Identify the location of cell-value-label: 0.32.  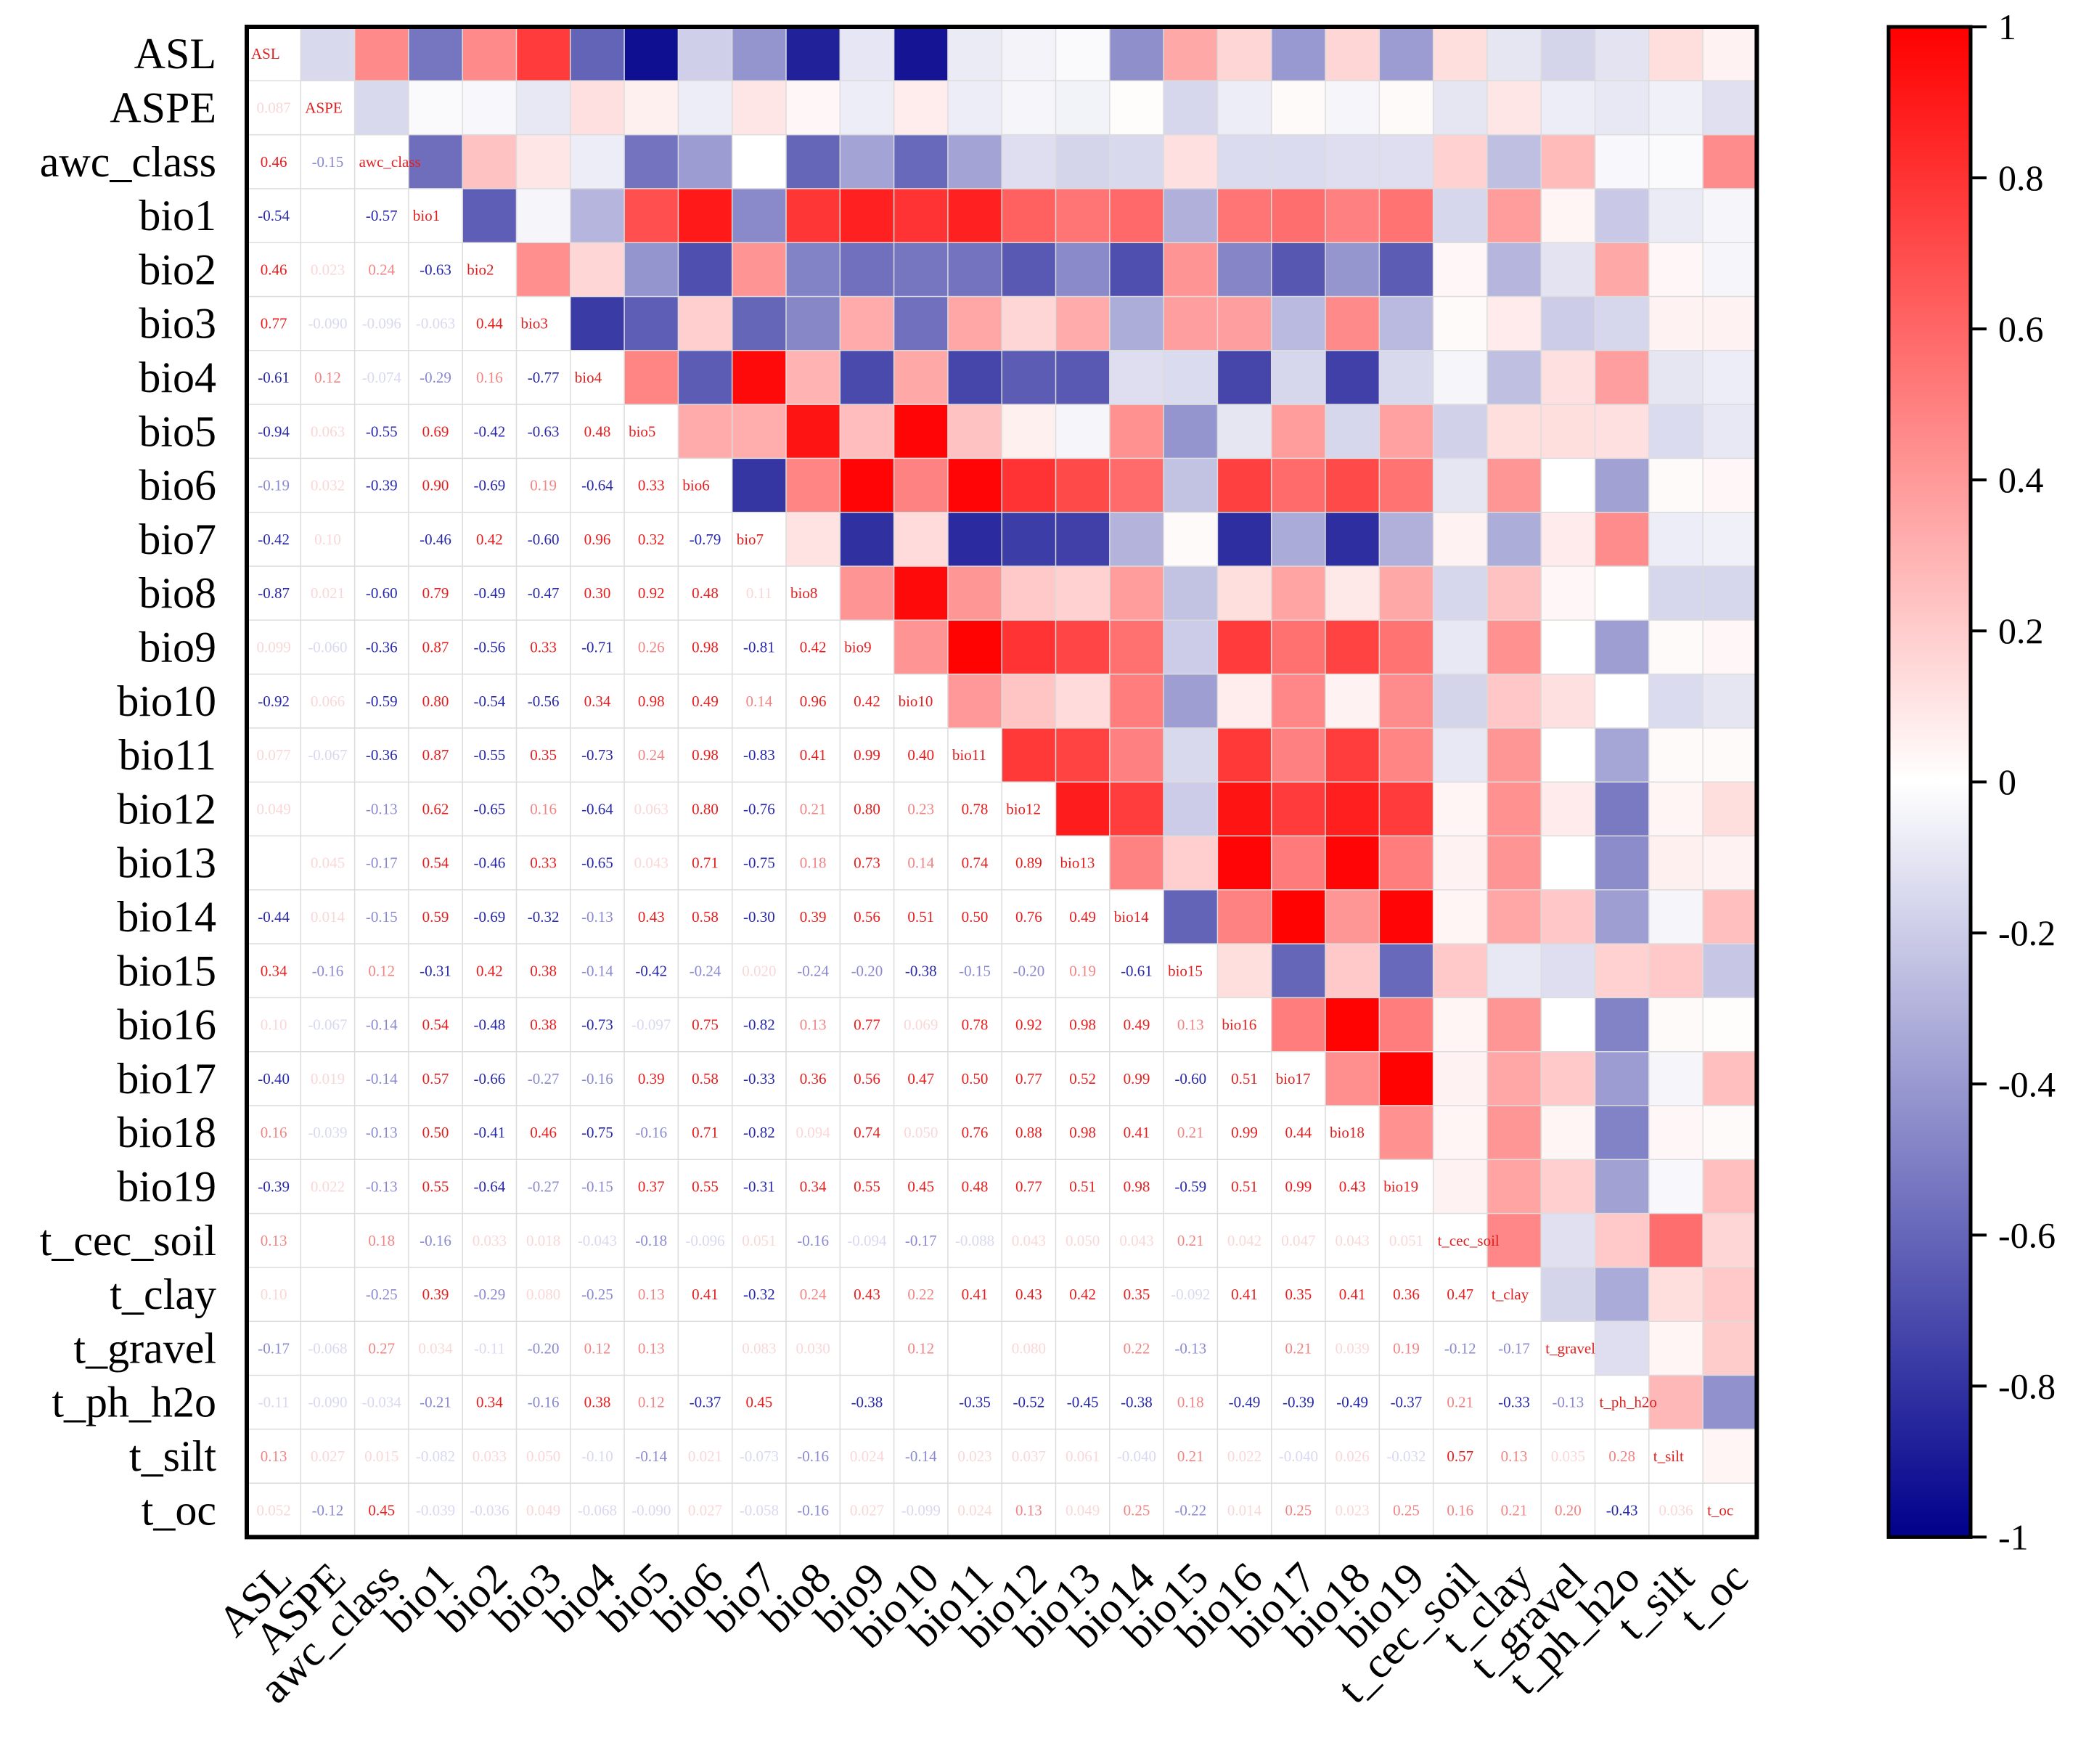
(651, 539).